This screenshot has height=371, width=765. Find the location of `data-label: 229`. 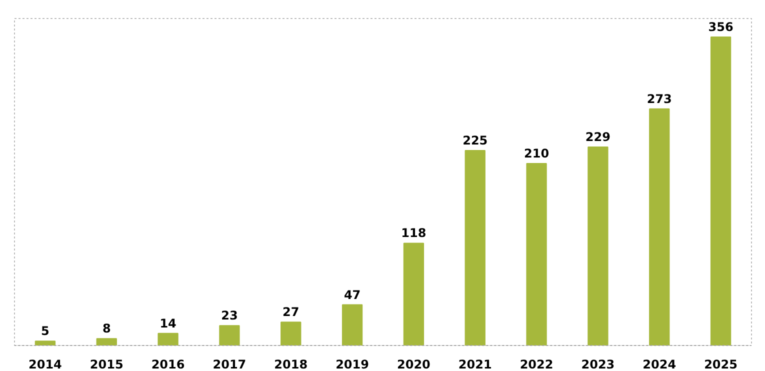

data-label: 229 is located at coordinates (597, 137).